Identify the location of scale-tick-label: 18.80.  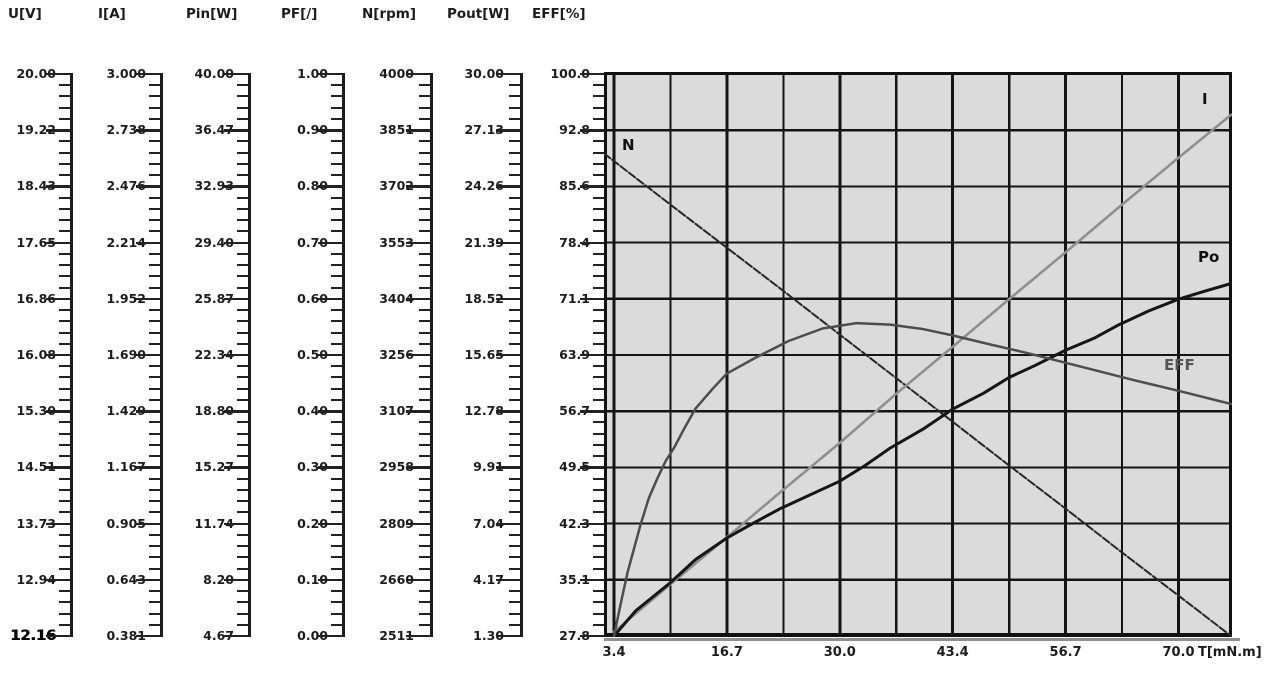
(214, 411).